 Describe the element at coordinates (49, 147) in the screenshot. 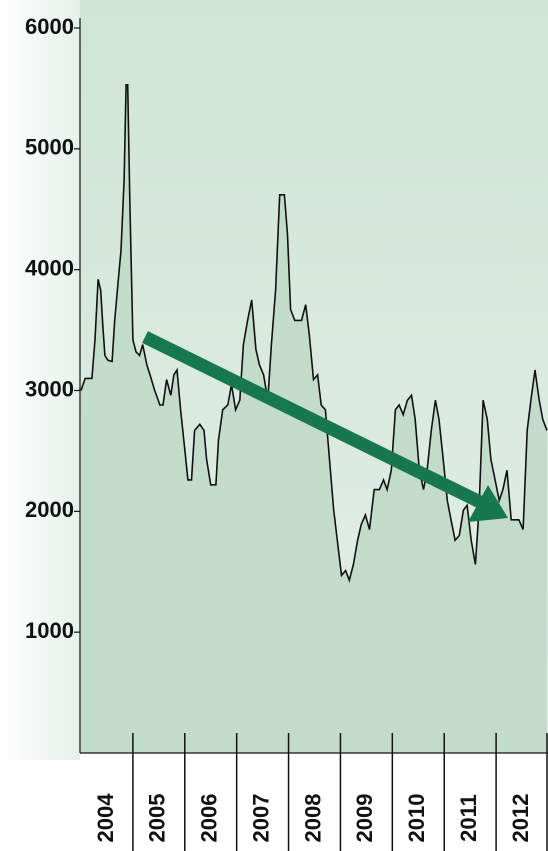

I see `y-tick-label: 5000` at that location.